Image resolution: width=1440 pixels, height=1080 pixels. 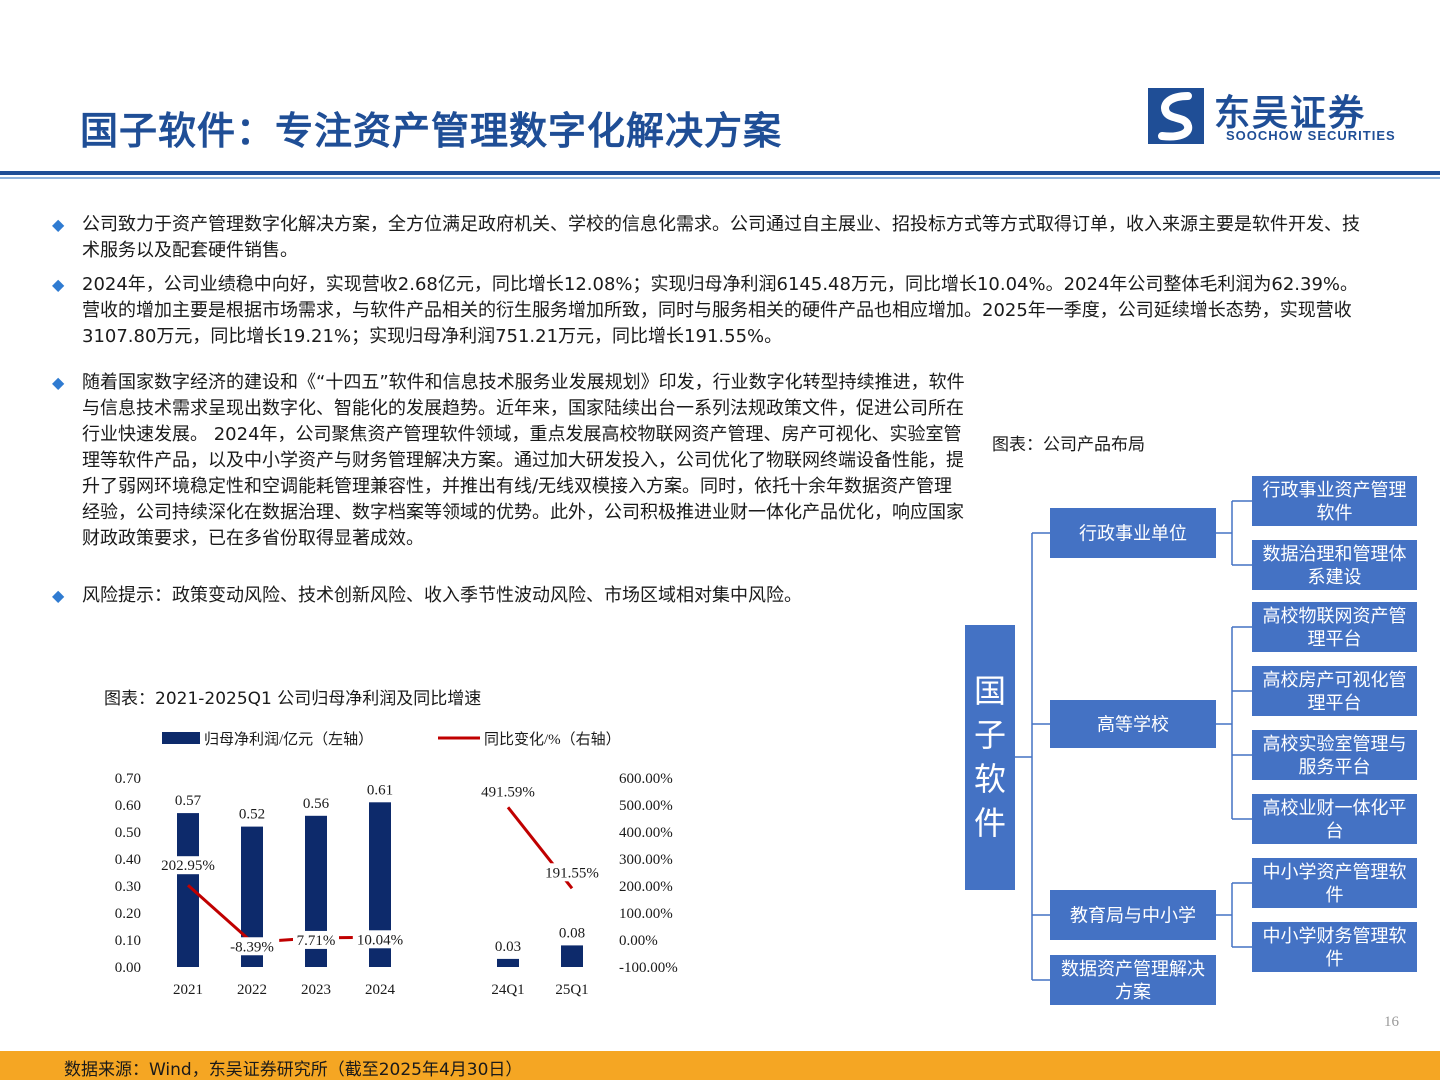 What do you see at coordinates (288, 739) in the screenshot?
I see `legend-bar-label: 归母净利润/亿元（左轴）` at bounding box center [288, 739].